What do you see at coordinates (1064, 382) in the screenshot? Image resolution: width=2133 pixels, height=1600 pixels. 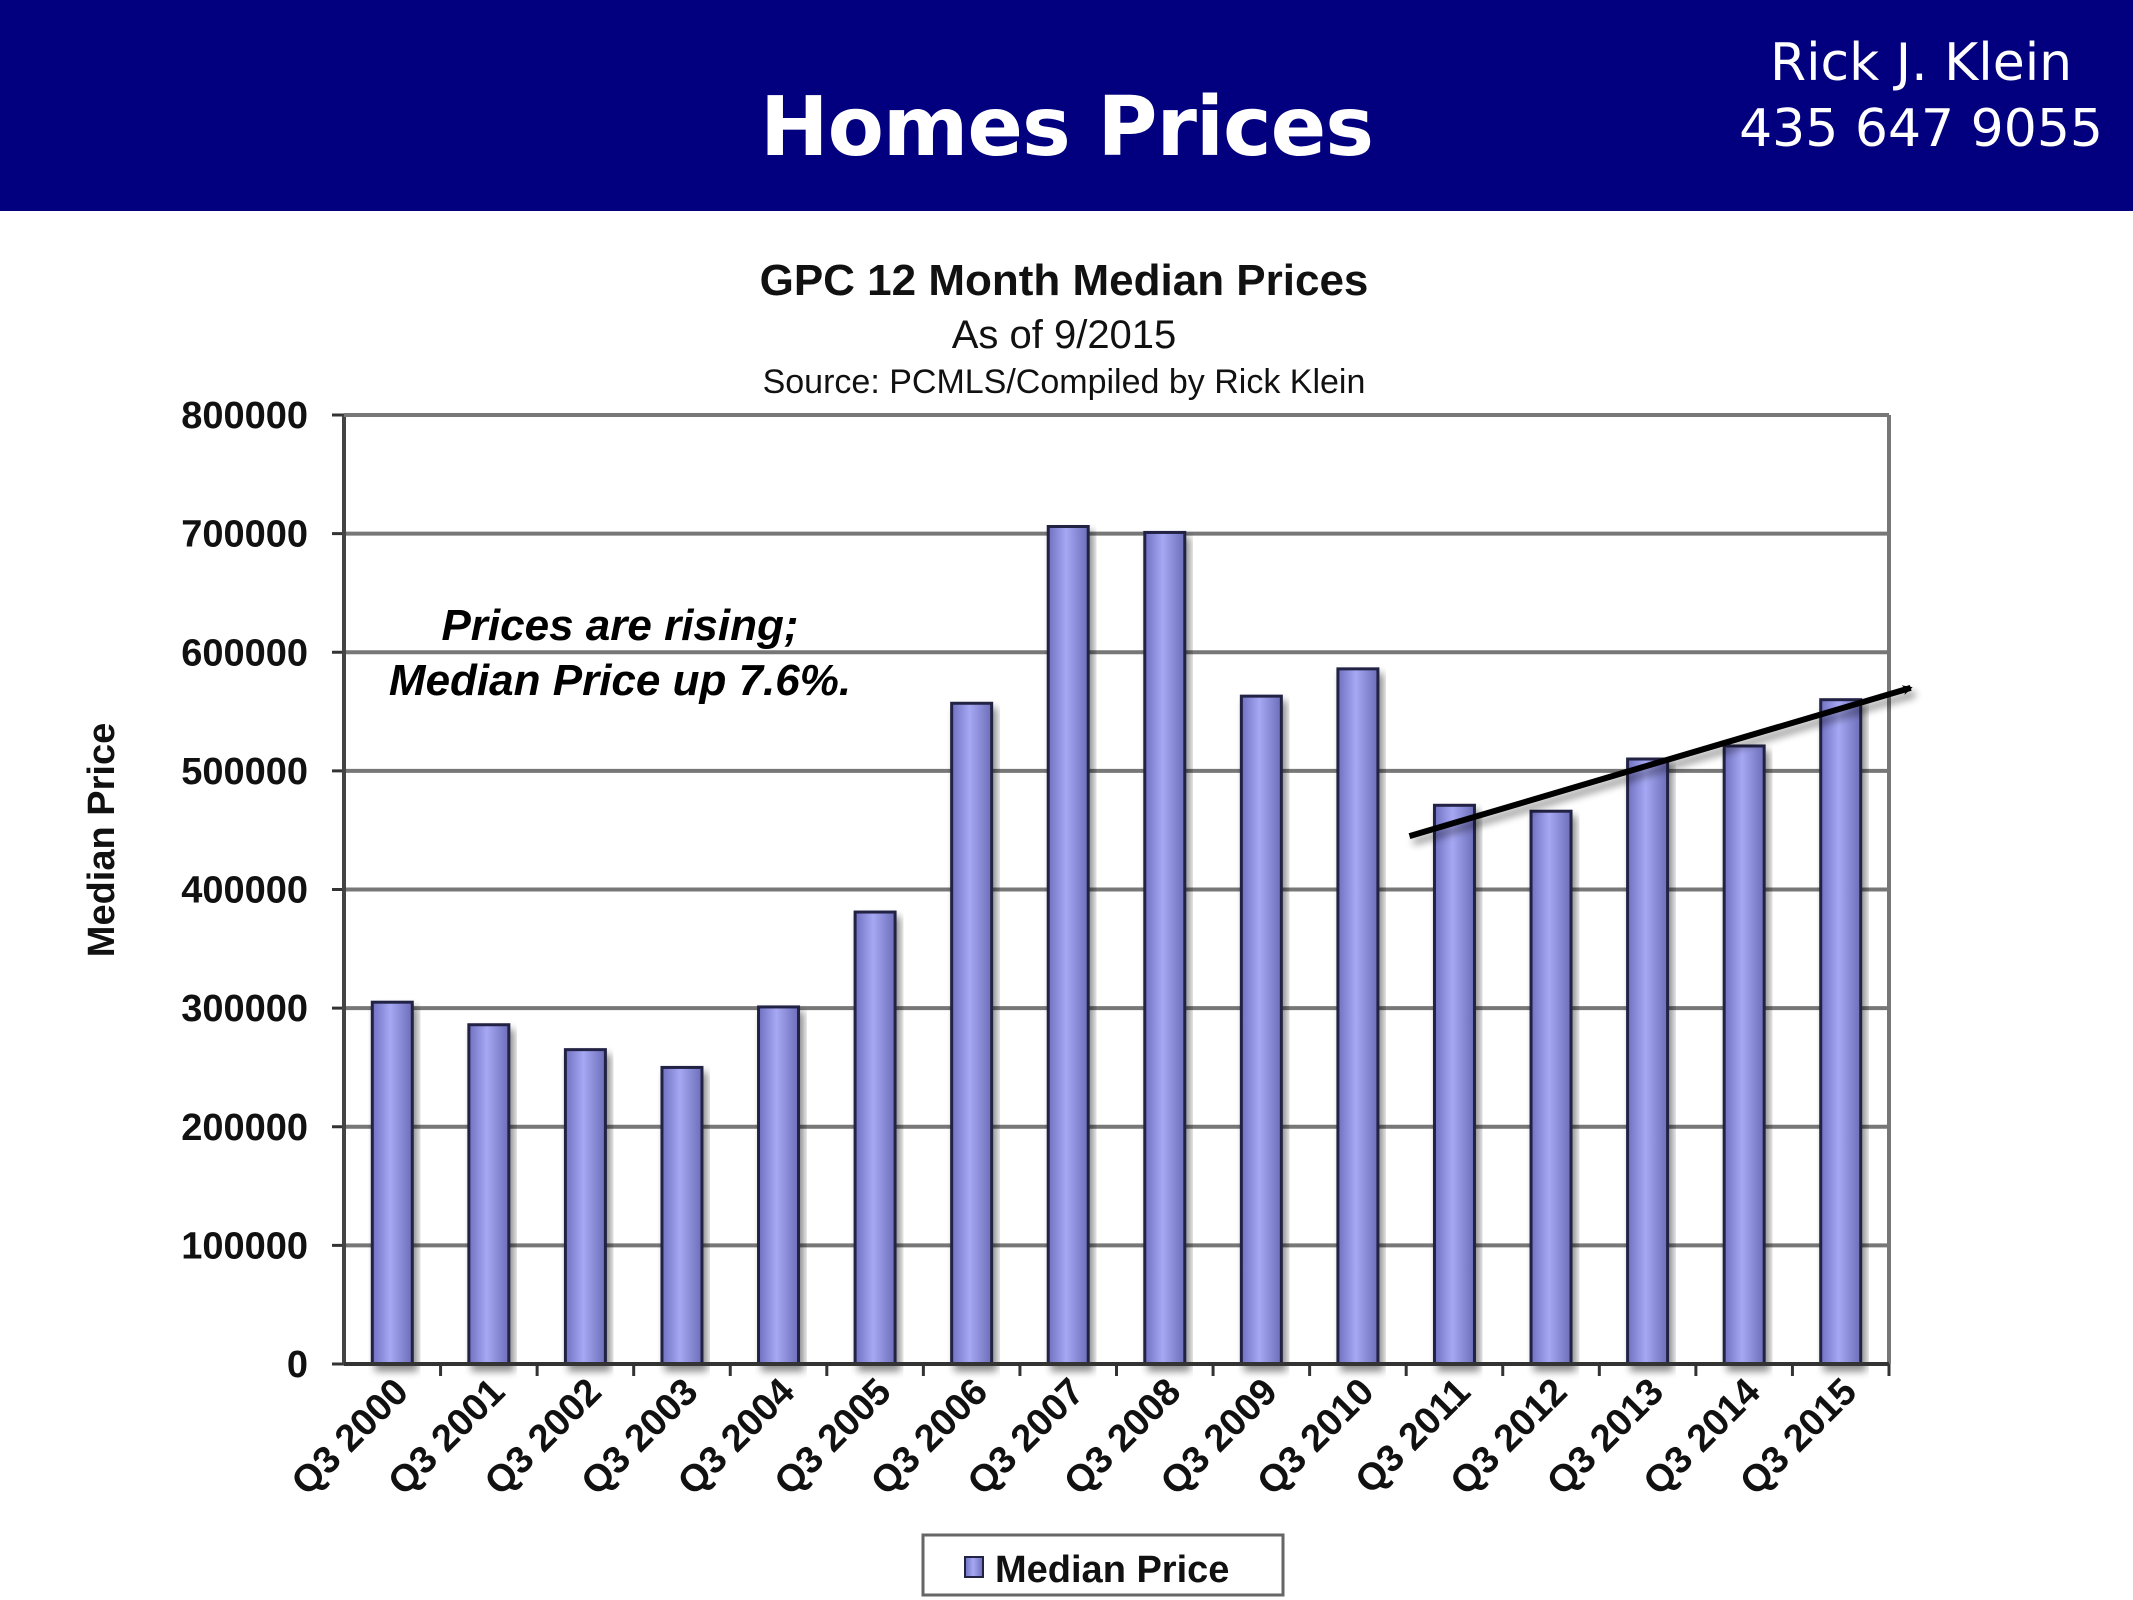 I see `chart-source: Source: PCMLS/Compiled by Rick Klein` at bounding box center [1064, 382].